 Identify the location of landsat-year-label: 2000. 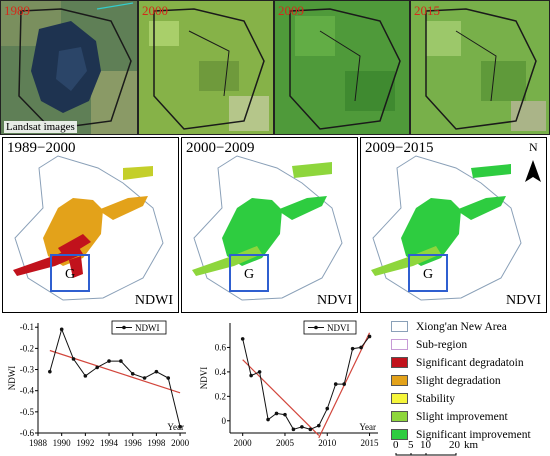
(155, 10).